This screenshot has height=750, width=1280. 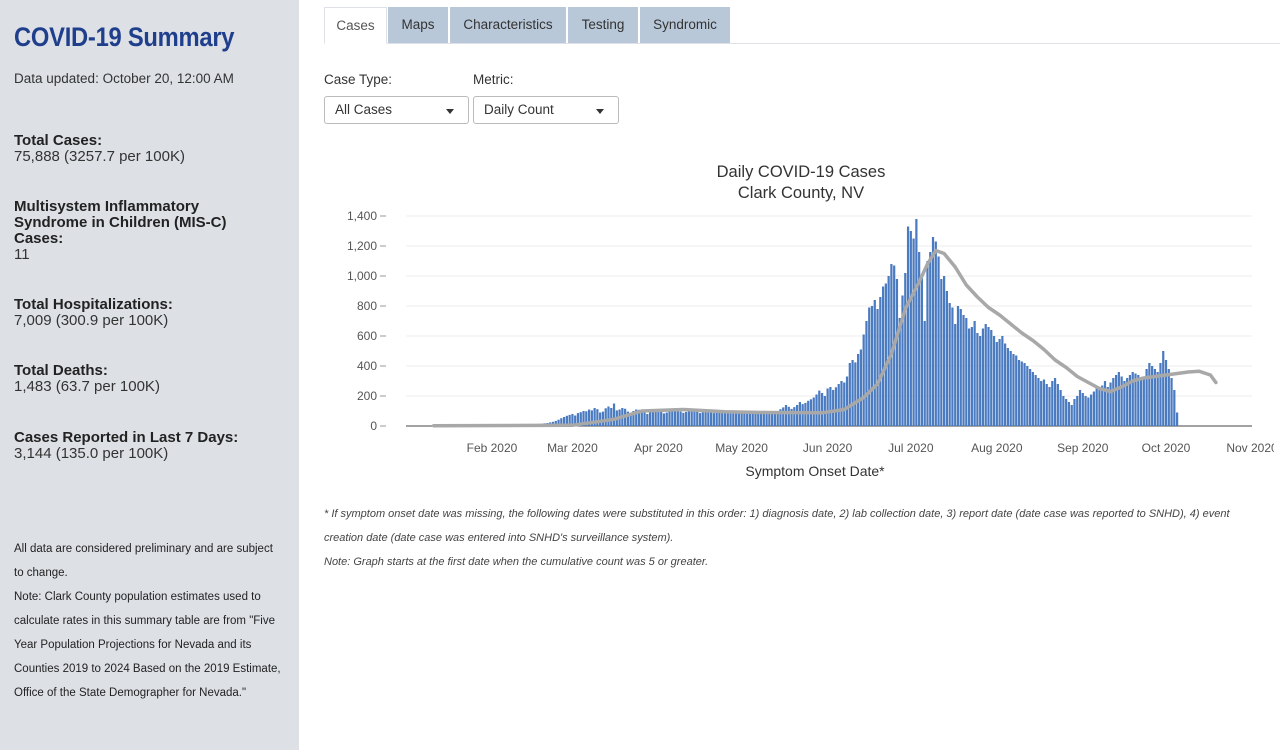 I want to click on tab-testing: Testing, so click(x=603, y=25).